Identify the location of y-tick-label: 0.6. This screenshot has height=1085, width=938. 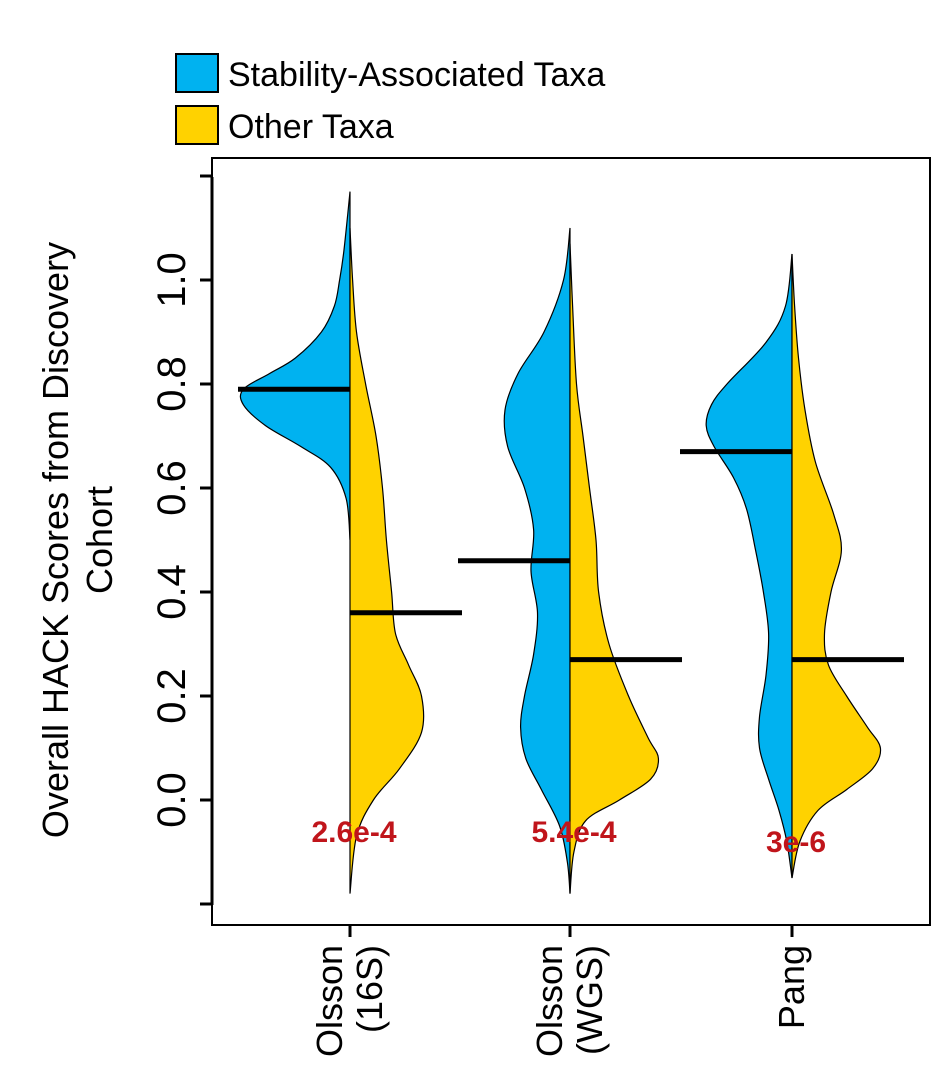
(172, 488).